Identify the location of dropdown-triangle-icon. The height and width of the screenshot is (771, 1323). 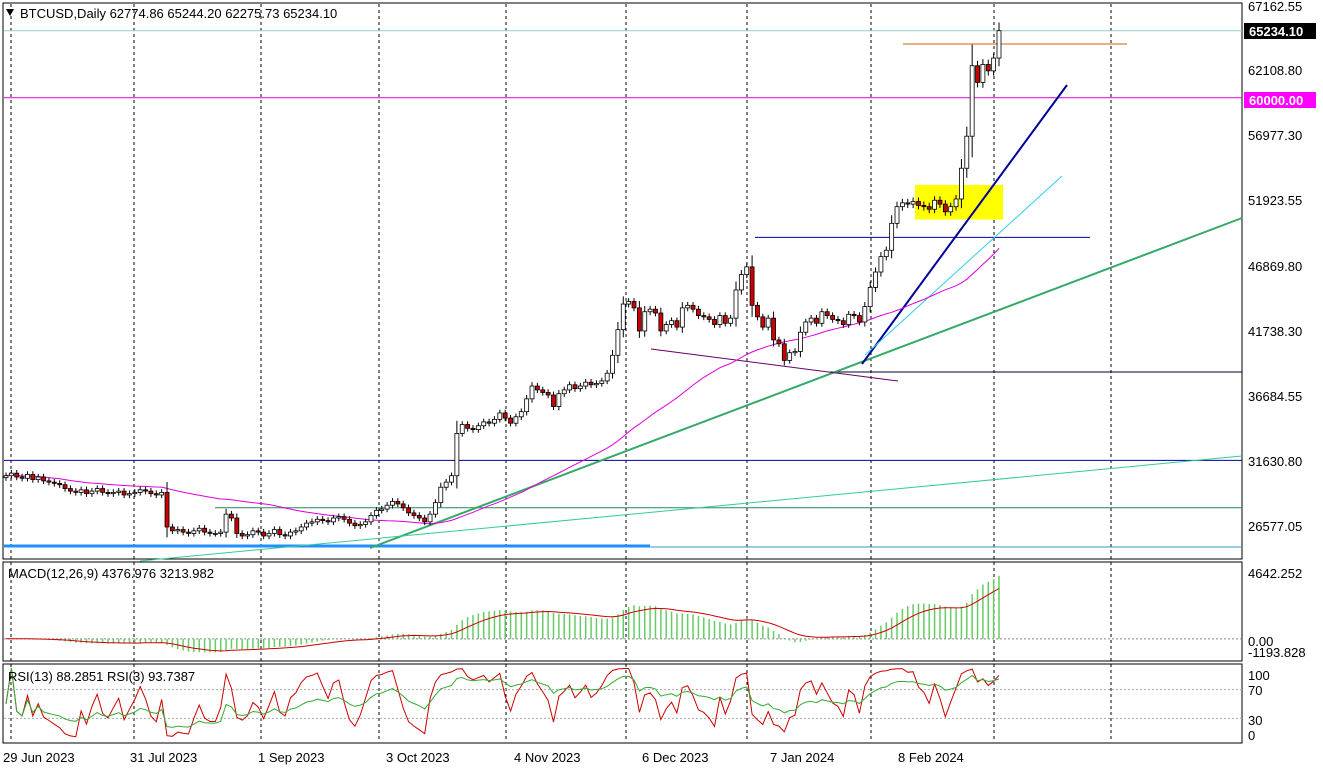
(10, 12).